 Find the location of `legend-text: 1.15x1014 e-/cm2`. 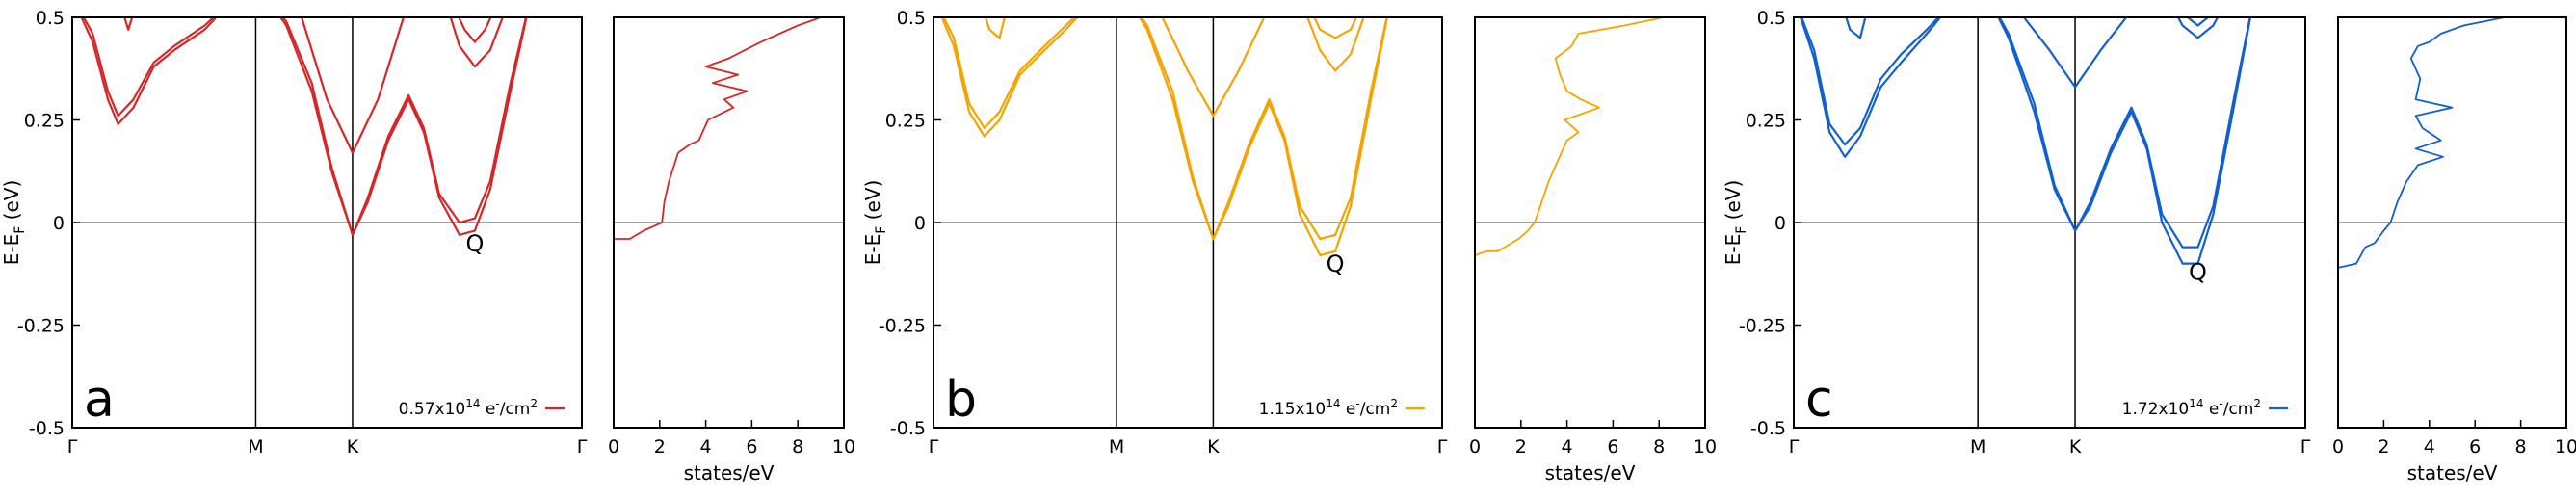

legend-text: 1.15x1014 e-/cm2 is located at coordinates (1328, 408).